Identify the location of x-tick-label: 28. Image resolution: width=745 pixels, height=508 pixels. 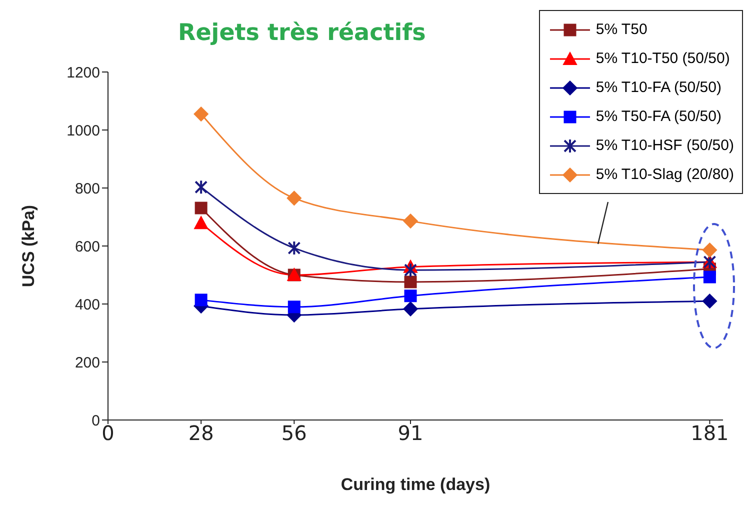
(201, 433).